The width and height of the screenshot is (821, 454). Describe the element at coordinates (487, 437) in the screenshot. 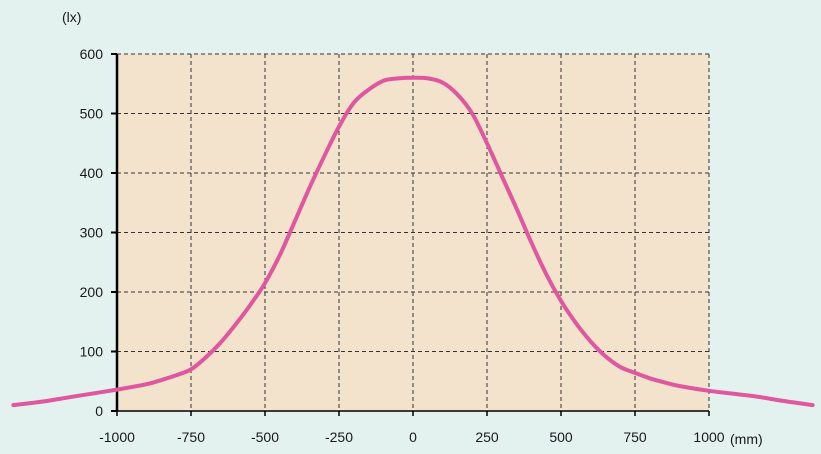

I see `x-tick-label: 250` at that location.